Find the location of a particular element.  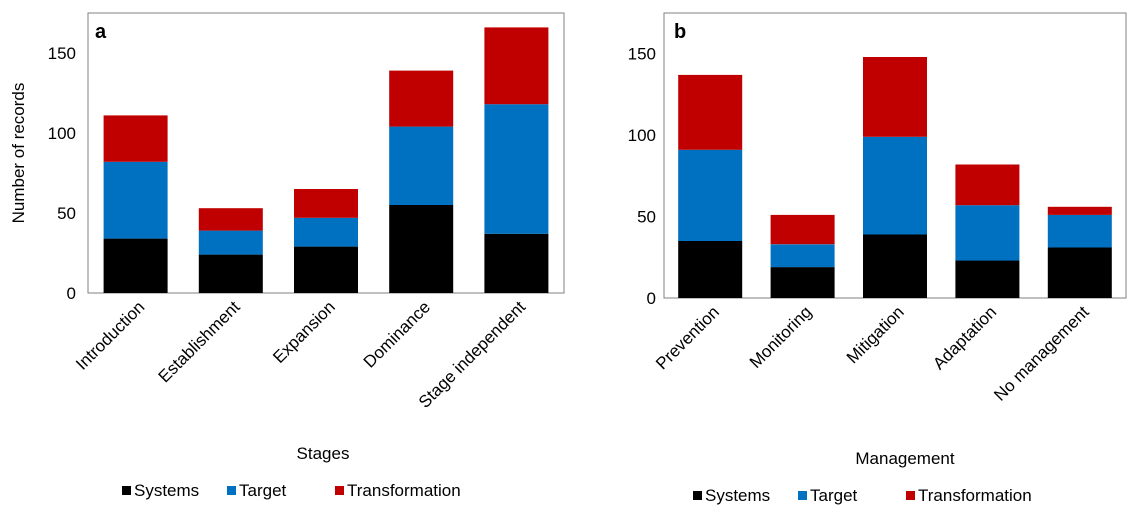

panel-a-bar-expansion-target is located at coordinates (326, 232).